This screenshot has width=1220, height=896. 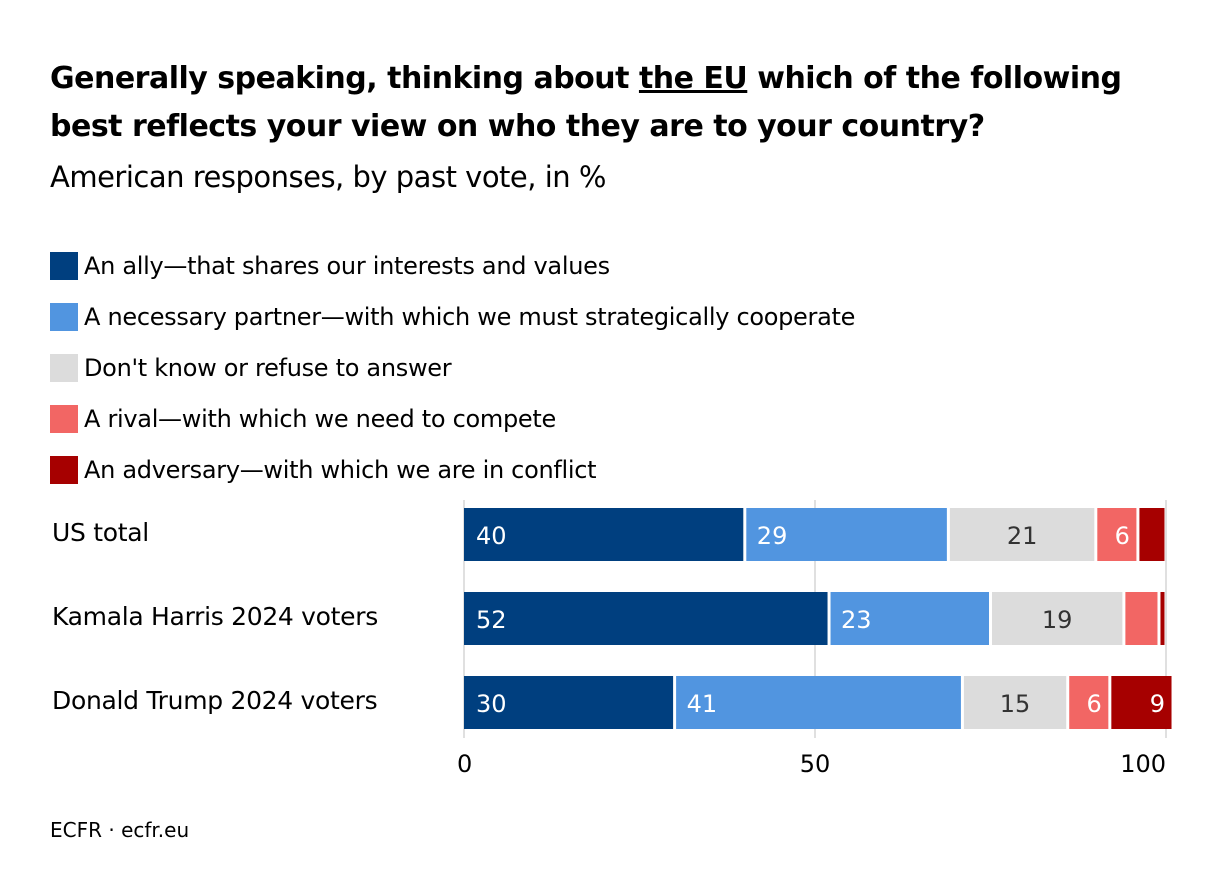 What do you see at coordinates (100, 532) in the screenshot?
I see `category-label: US total` at bounding box center [100, 532].